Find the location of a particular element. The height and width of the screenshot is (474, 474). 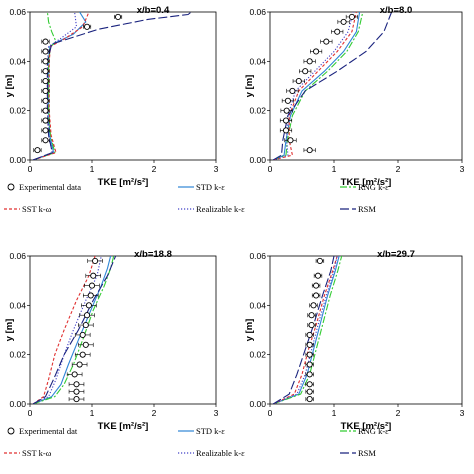

legend-label: Experimental dat is located at coordinates (48, 431).